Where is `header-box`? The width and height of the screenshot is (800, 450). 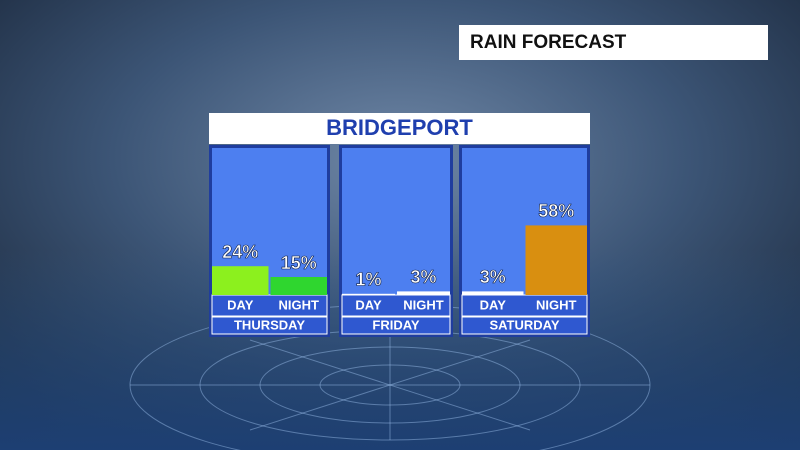
header-box is located at coordinates (613, 42).